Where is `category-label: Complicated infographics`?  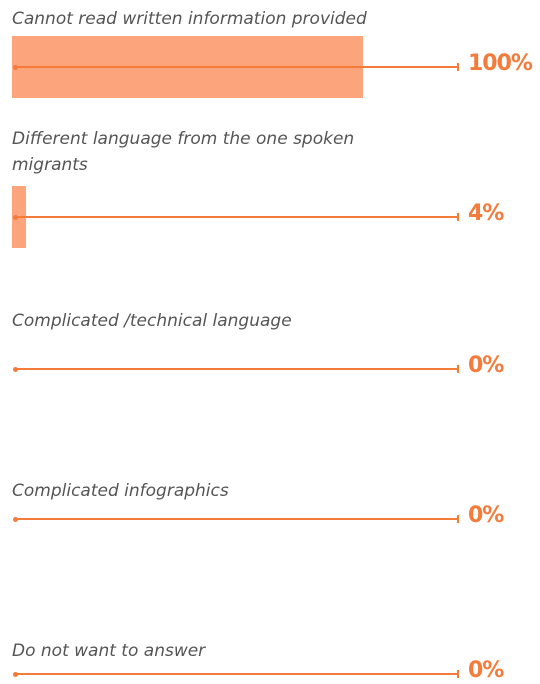
category-label: Complicated infographics is located at coordinates (120, 491).